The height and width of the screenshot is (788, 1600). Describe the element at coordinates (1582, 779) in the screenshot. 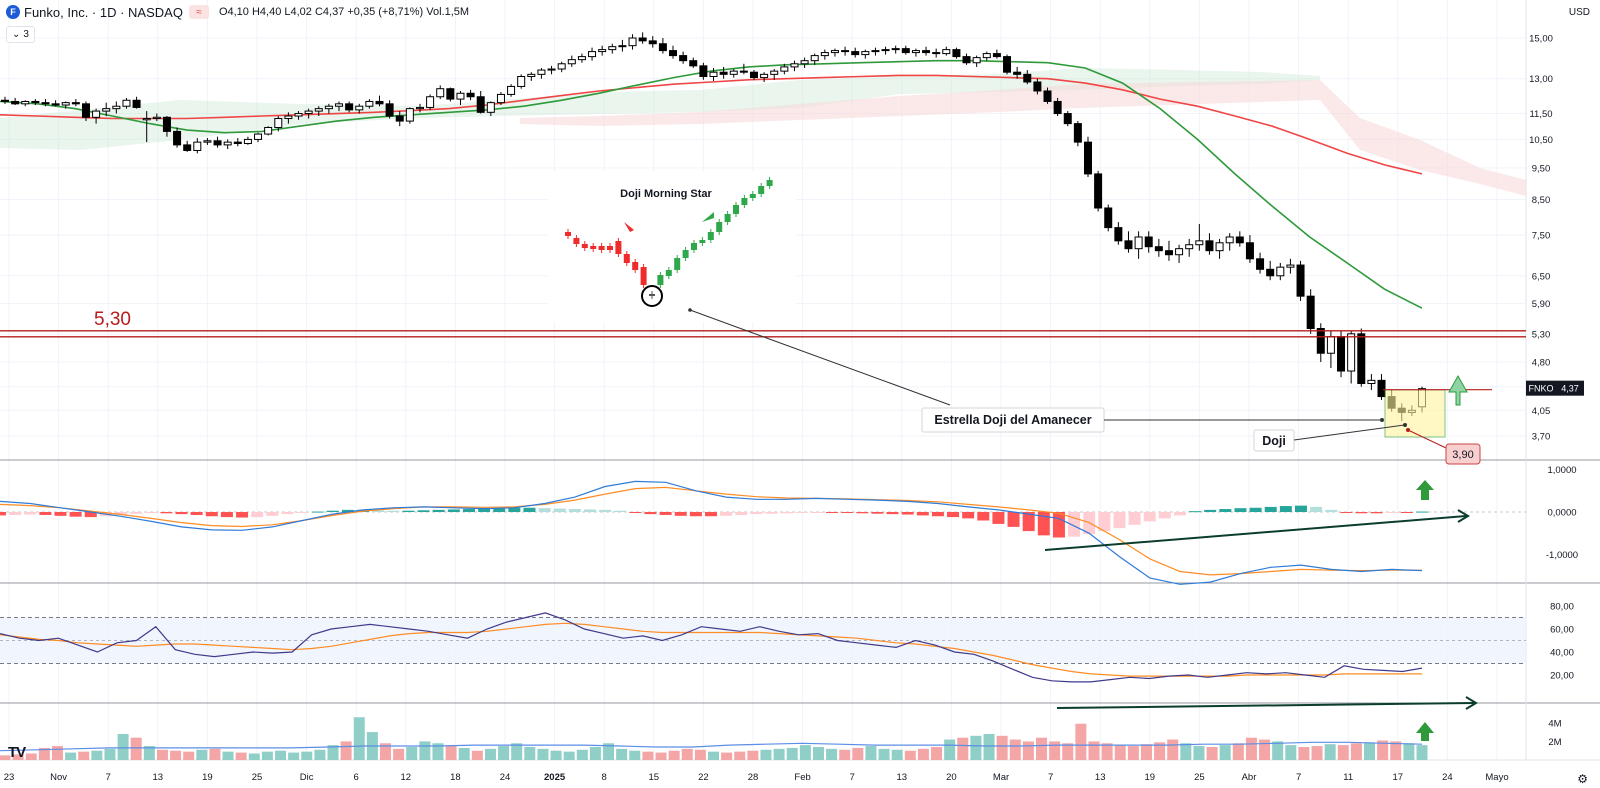

I see `gear-icon: ⚙` at that location.